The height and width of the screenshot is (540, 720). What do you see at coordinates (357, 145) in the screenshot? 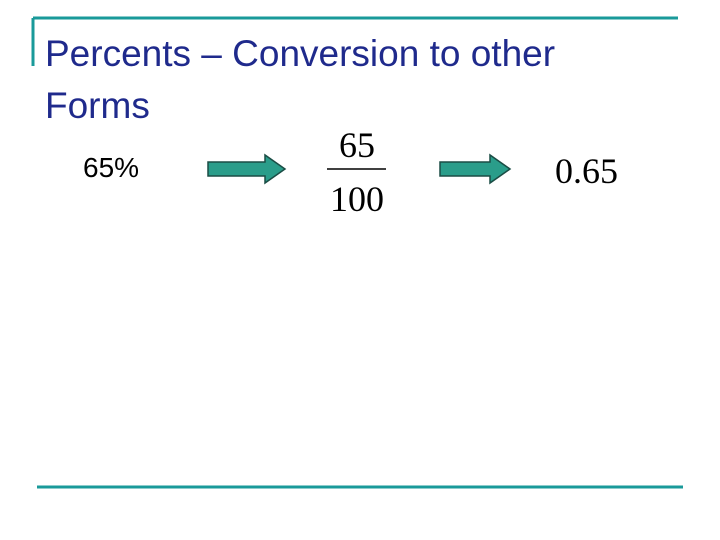
I see `numerator: 65` at bounding box center [357, 145].